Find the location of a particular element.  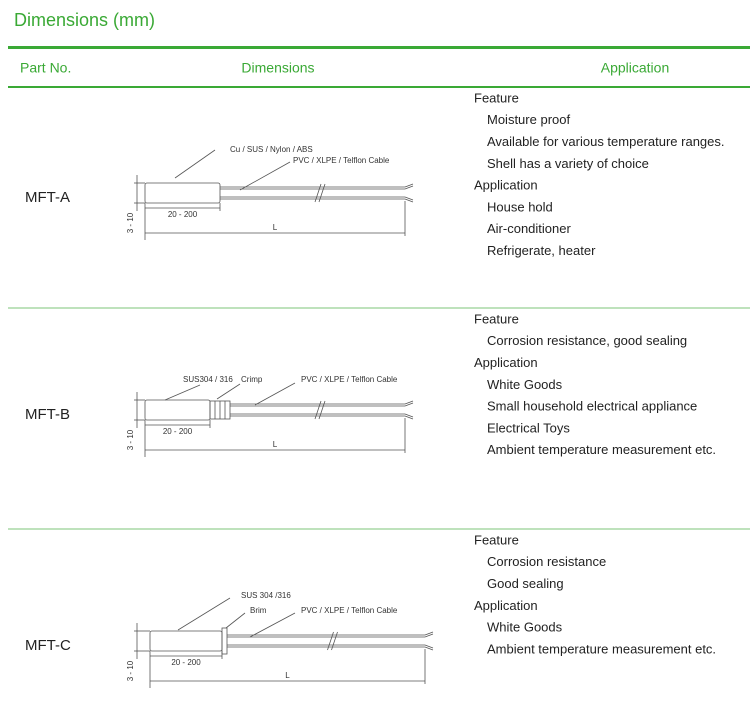

app-item: Good sealing is located at coordinates (525, 583).